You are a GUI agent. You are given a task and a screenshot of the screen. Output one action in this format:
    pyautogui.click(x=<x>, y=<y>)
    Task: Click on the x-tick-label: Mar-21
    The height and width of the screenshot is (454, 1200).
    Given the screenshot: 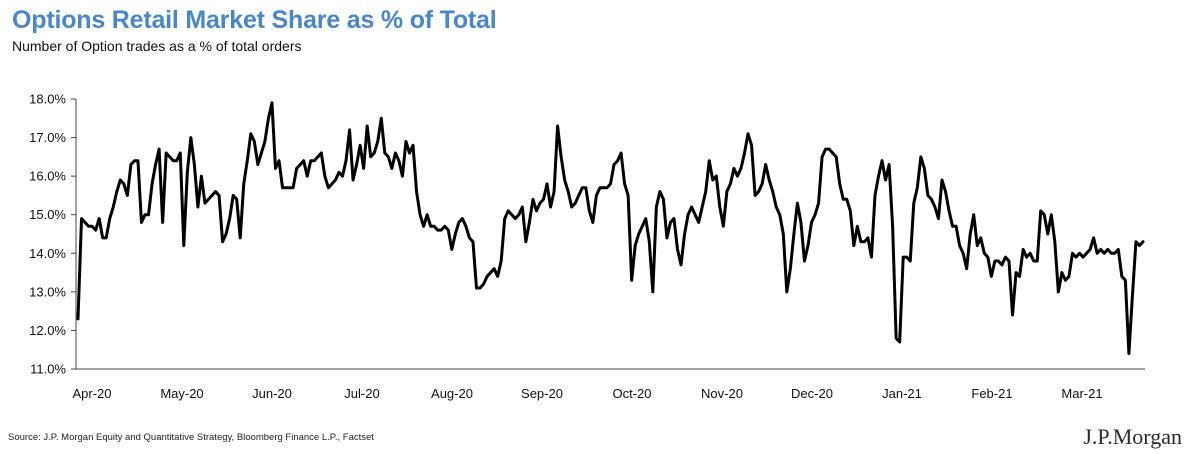 What is the action you would take?
    pyautogui.click(x=1081, y=393)
    